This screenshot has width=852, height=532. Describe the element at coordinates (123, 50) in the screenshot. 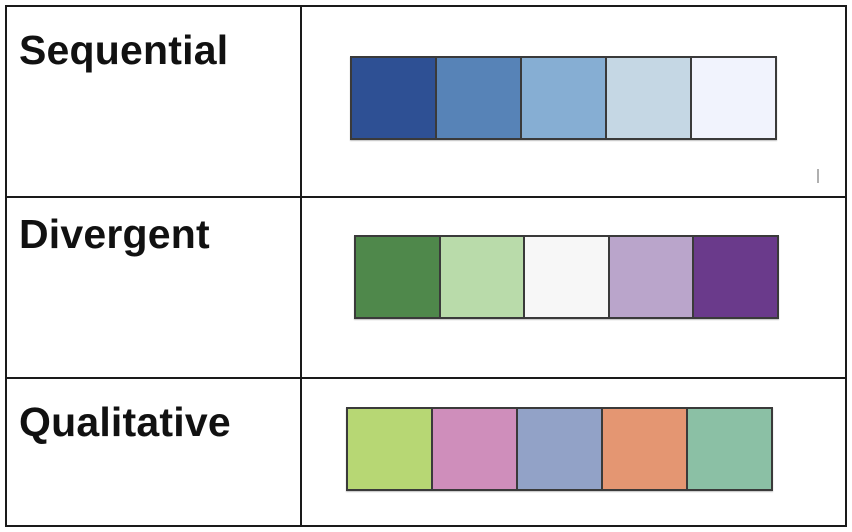

I see `palette-label: Sequential` at that location.